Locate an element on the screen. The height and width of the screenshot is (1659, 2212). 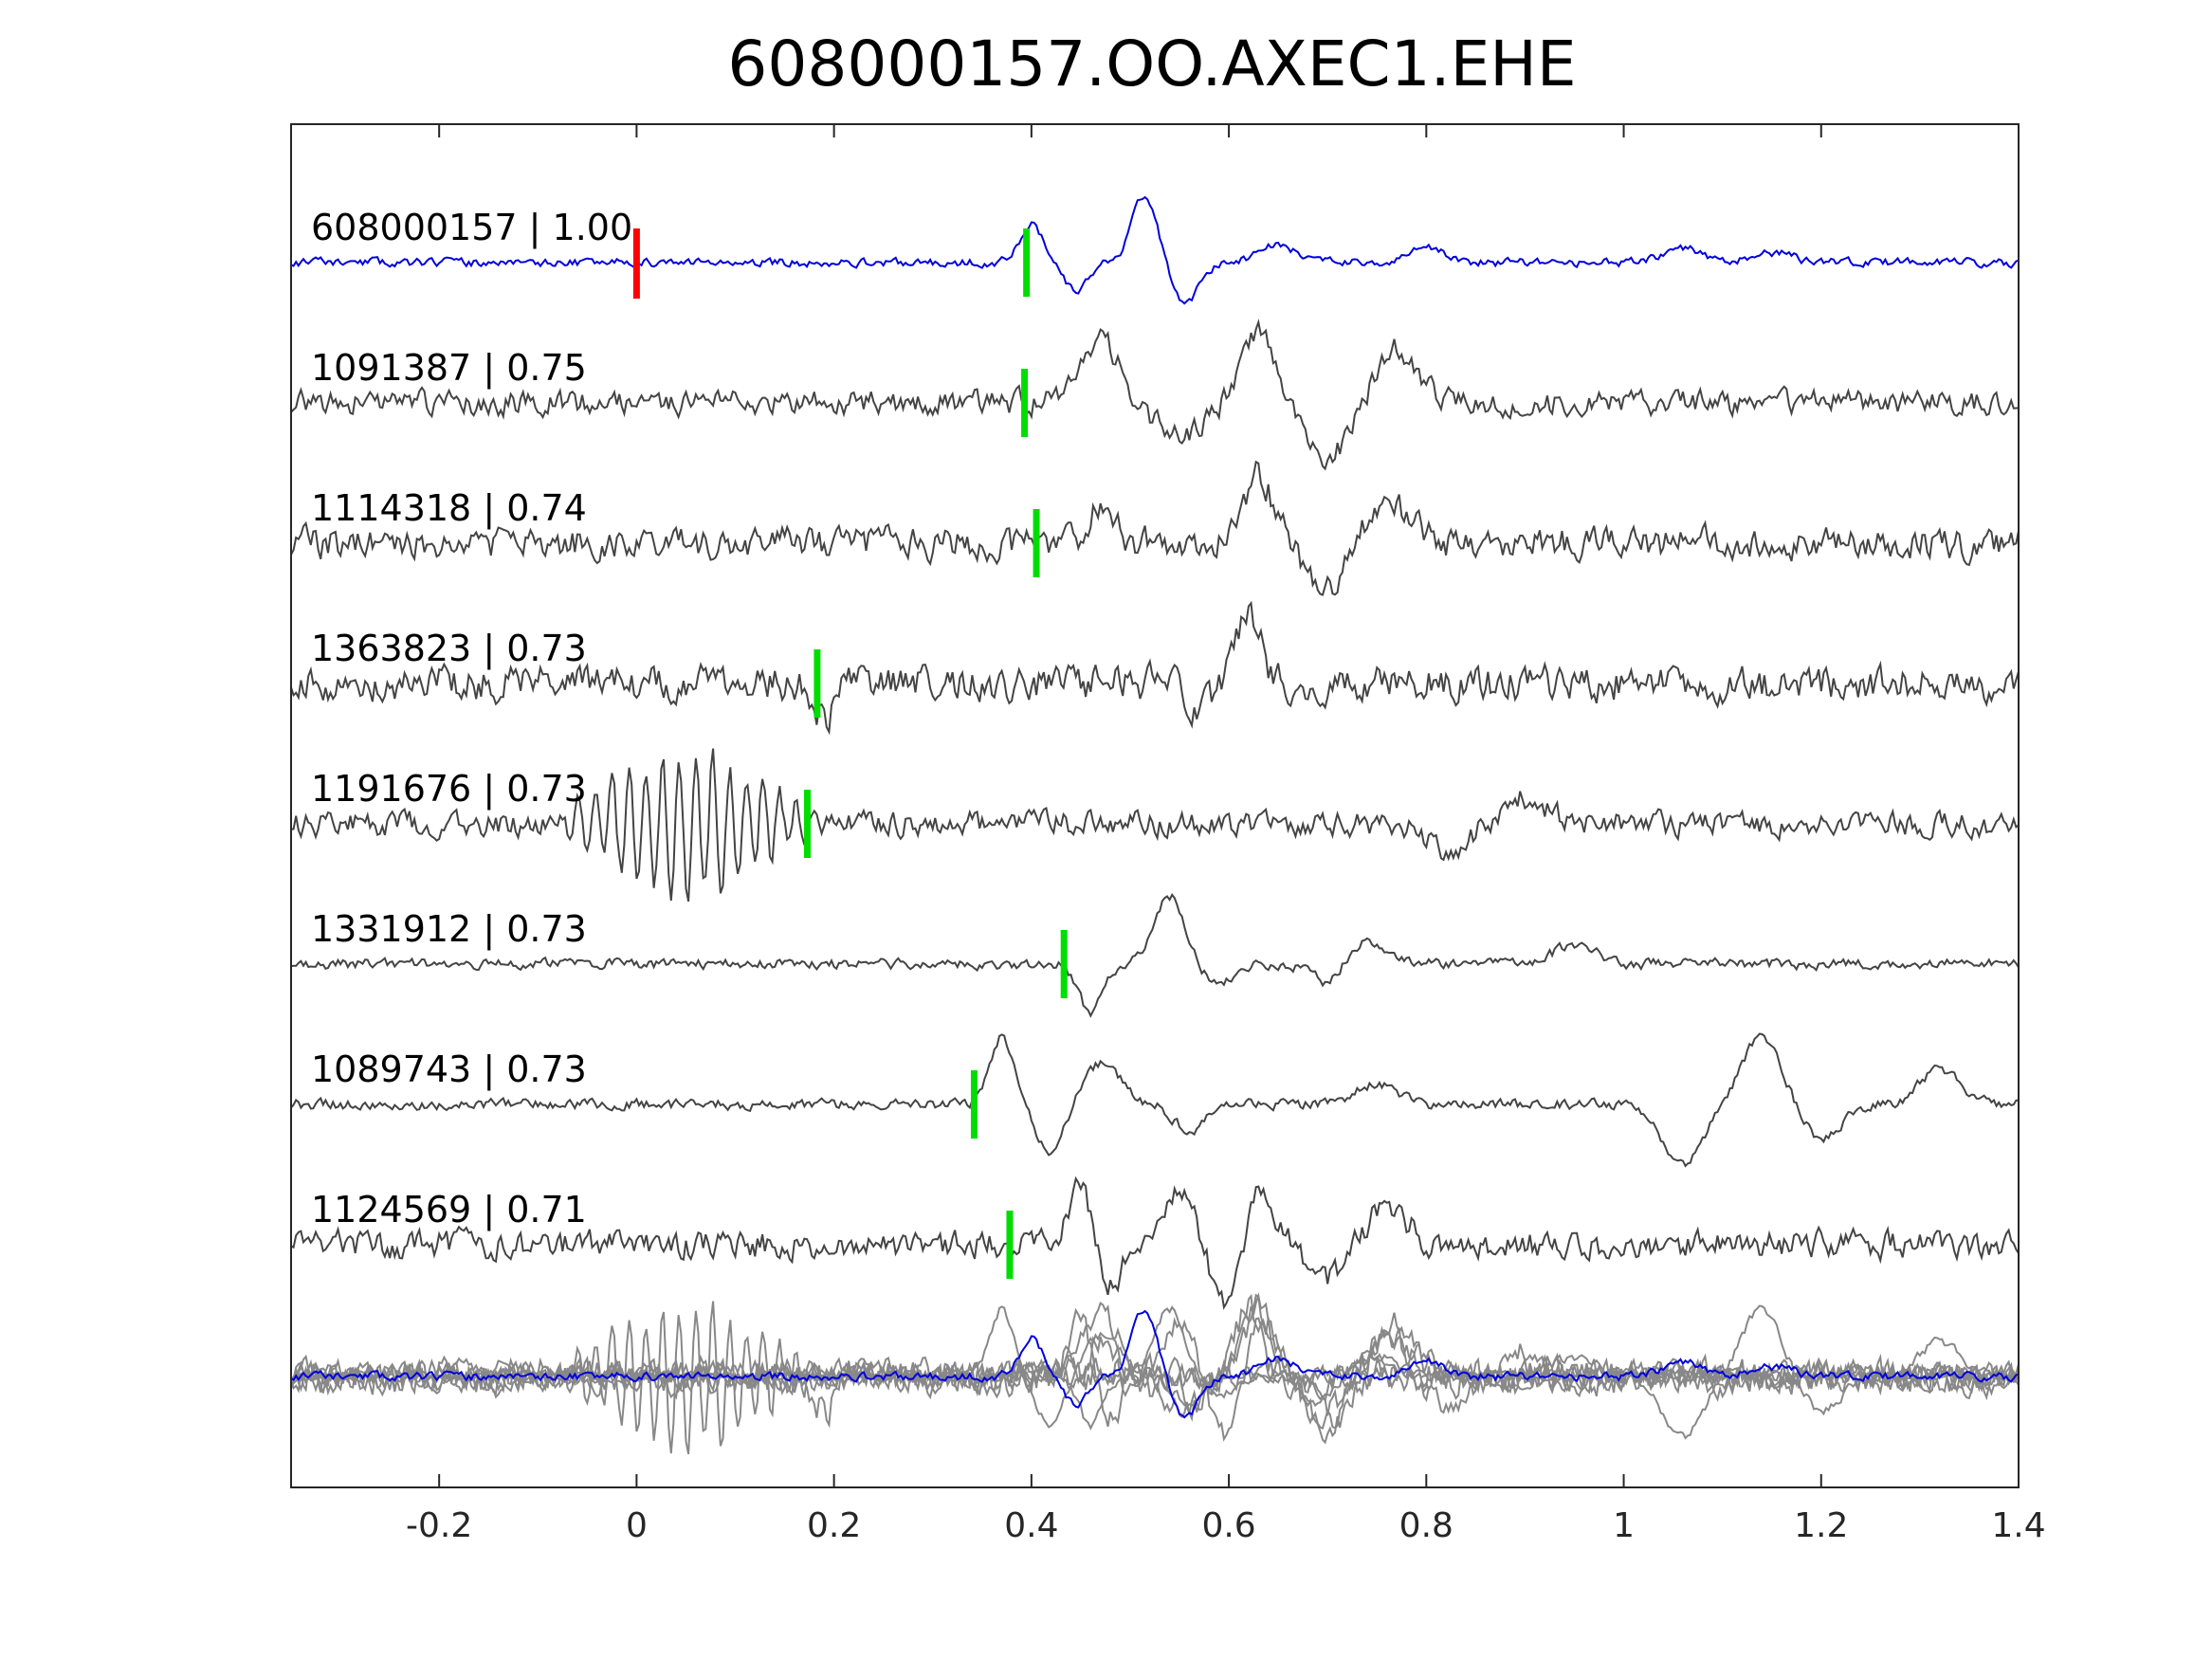
trace-label: 1091387 | 0.75 is located at coordinates (449, 368).